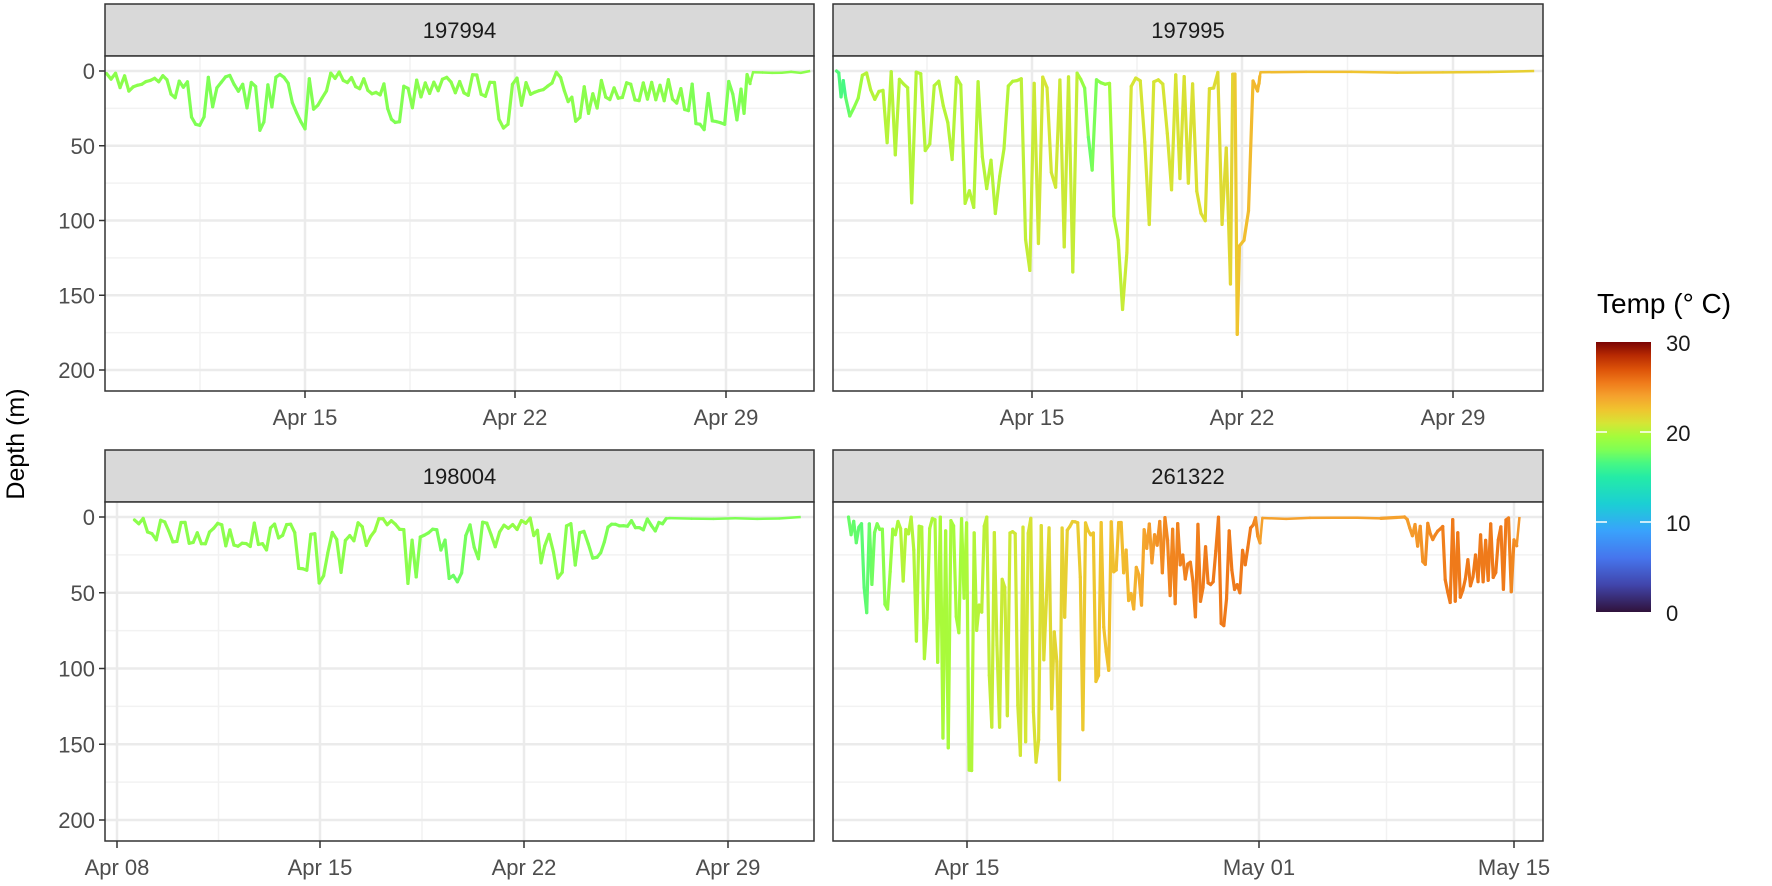 The image size is (1772, 886). Describe the element at coordinates (1672, 613) in the screenshot. I see `colorbar-tick-label: 0` at that location.